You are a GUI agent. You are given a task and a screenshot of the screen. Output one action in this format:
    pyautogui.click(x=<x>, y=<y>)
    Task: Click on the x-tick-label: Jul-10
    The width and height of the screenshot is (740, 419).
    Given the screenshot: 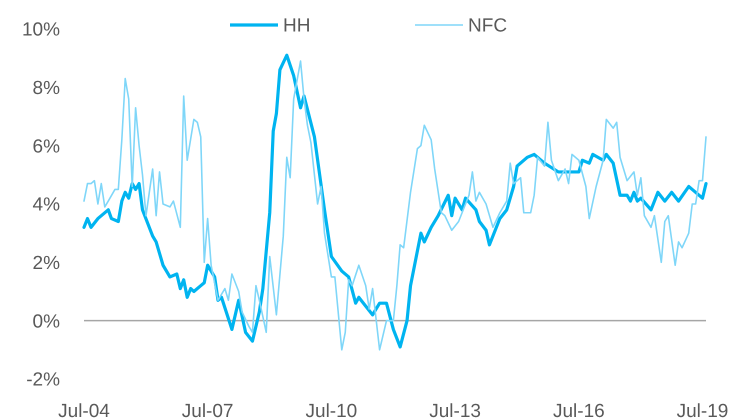 What is the action you would take?
    pyautogui.click(x=332, y=410)
    